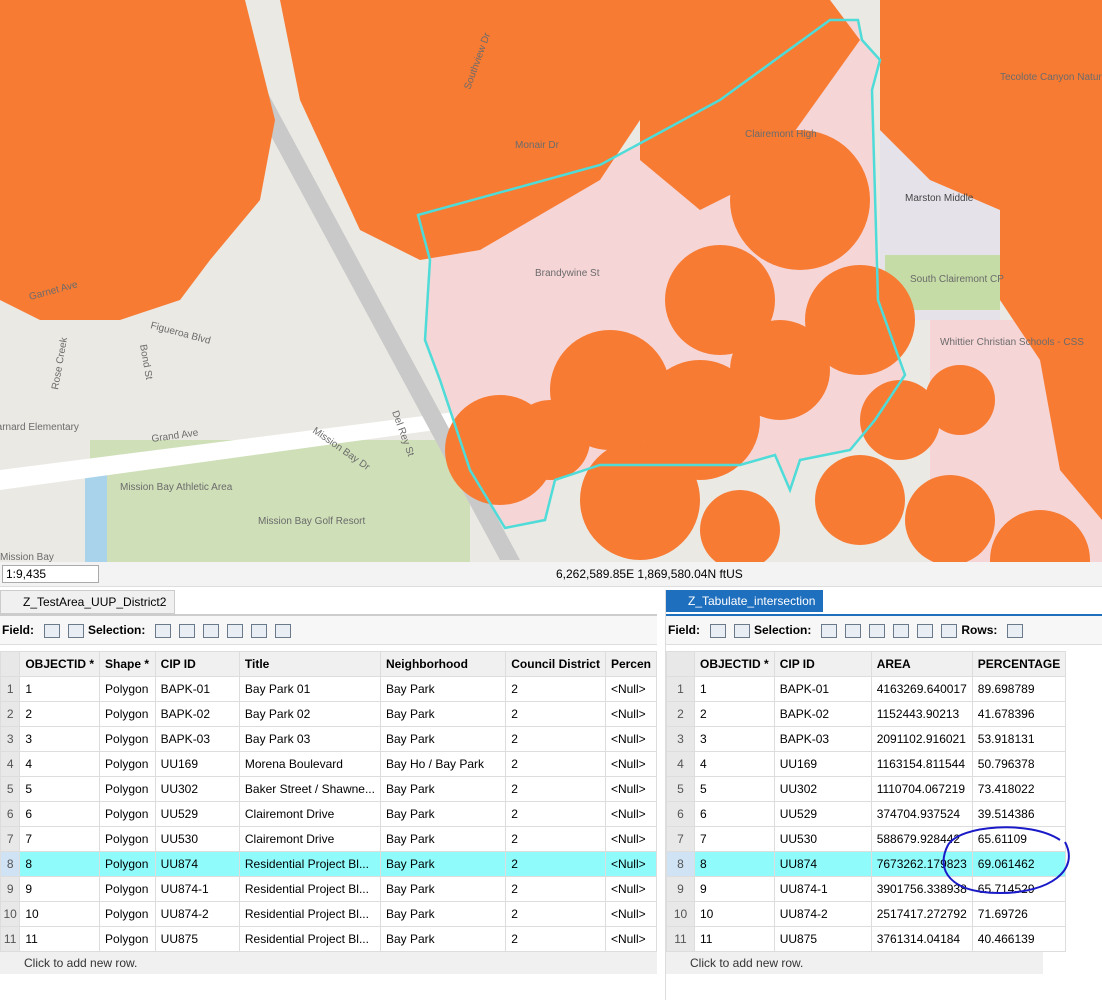 The height and width of the screenshot is (1000, 1102). Describe the element at coordinates (1019, 814) in the screenshot. I see `table-cell: 39.514386` at that location.